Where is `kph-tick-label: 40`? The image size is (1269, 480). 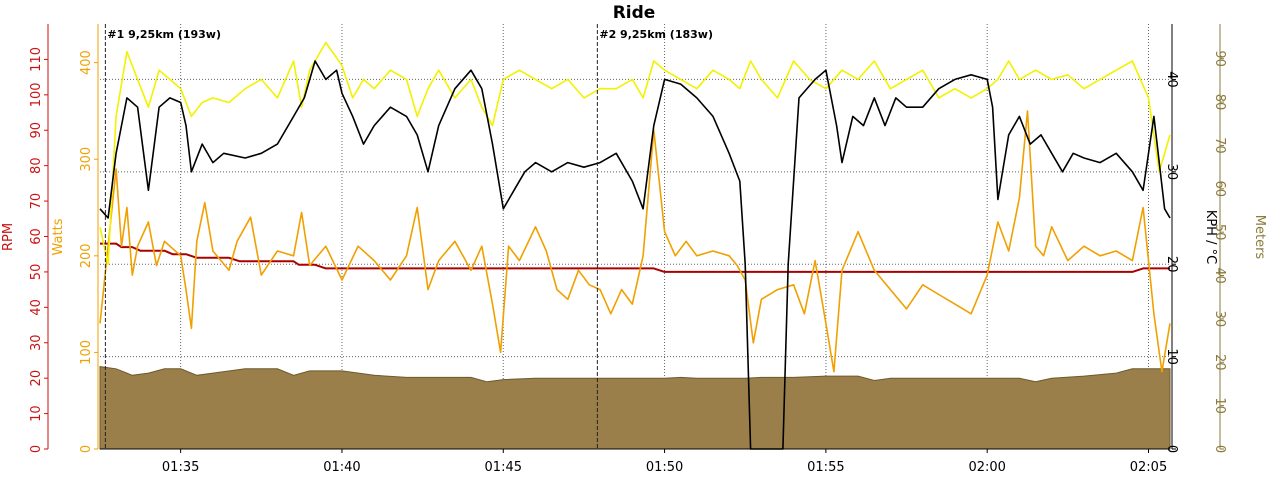 kph-tick-label: 40 is located at coordinates (1171, 79).